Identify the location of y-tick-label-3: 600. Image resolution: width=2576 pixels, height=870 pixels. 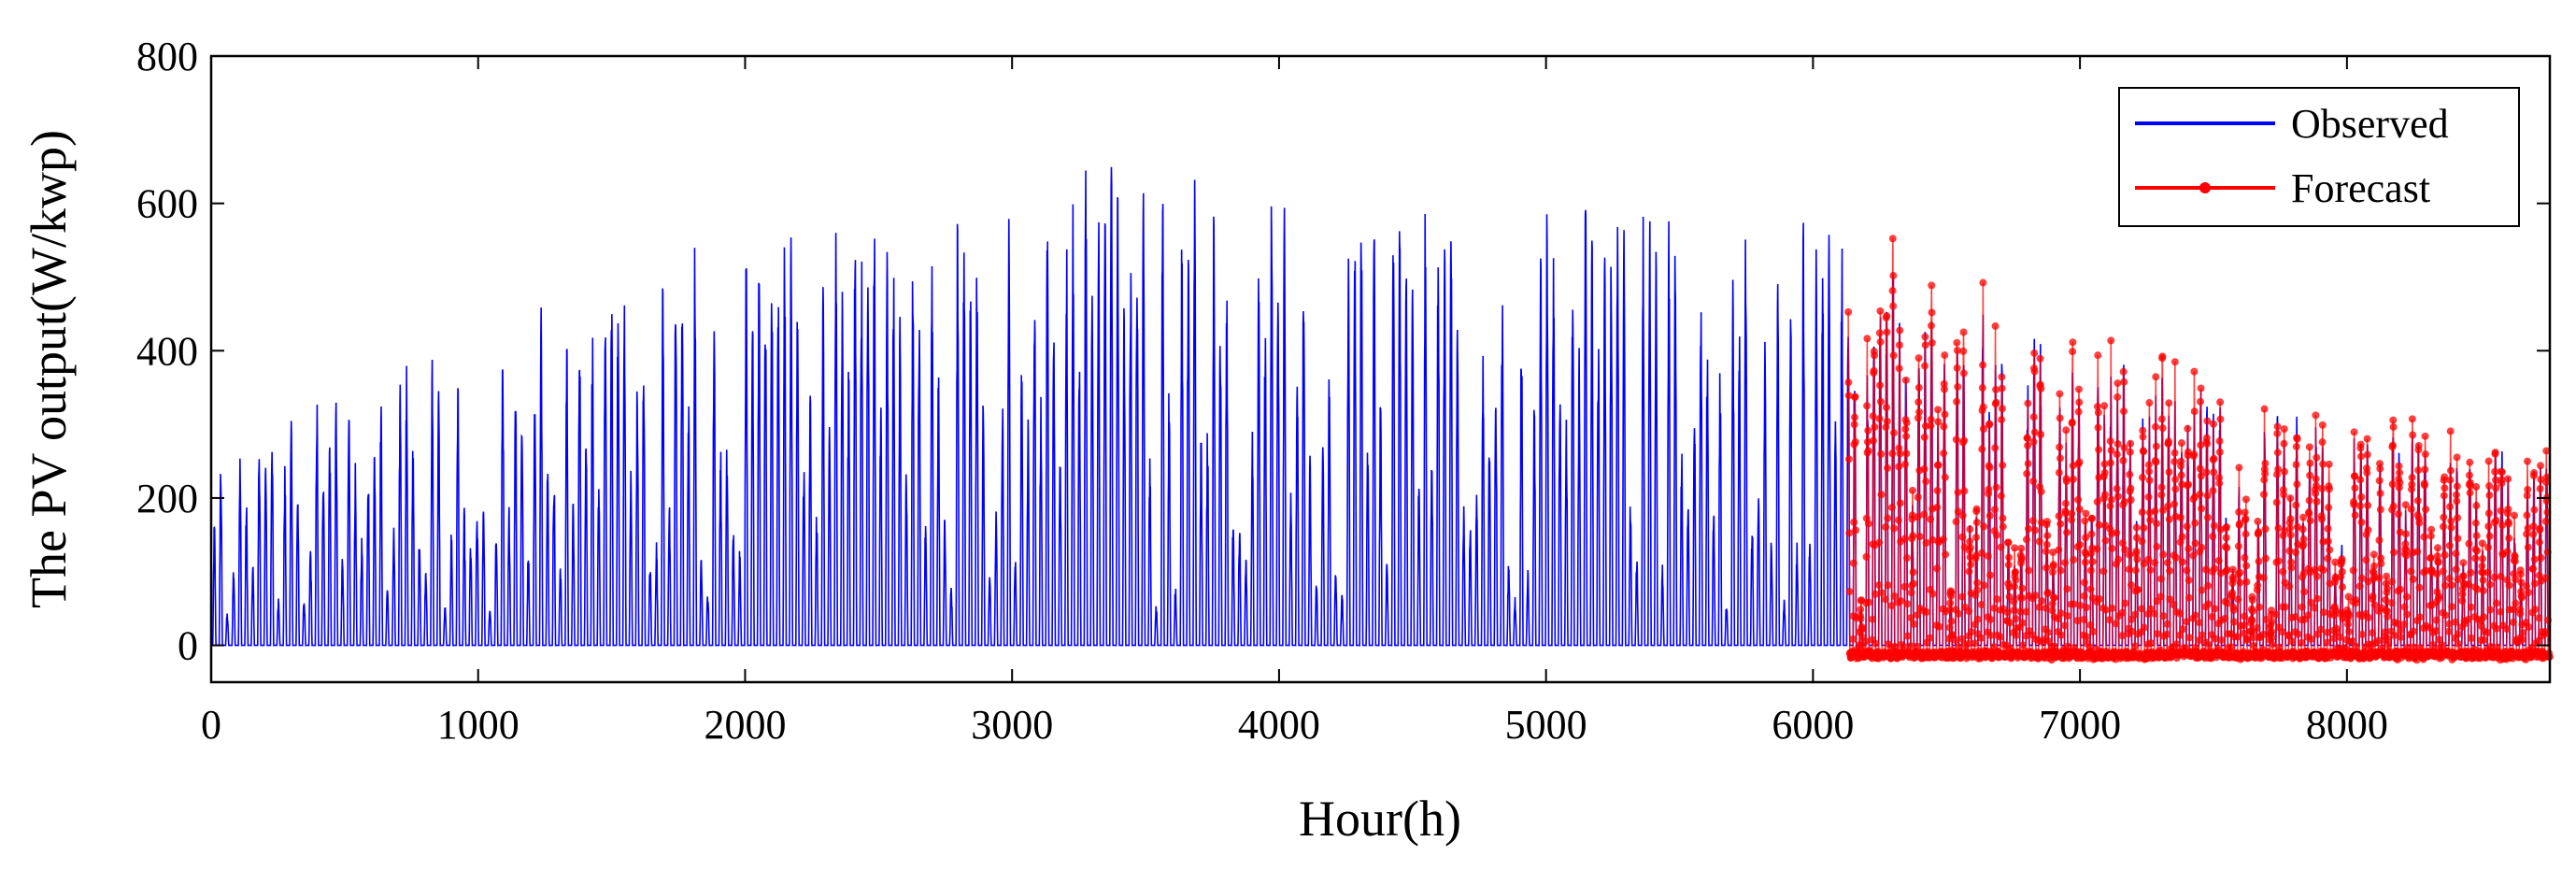
(167, 204).